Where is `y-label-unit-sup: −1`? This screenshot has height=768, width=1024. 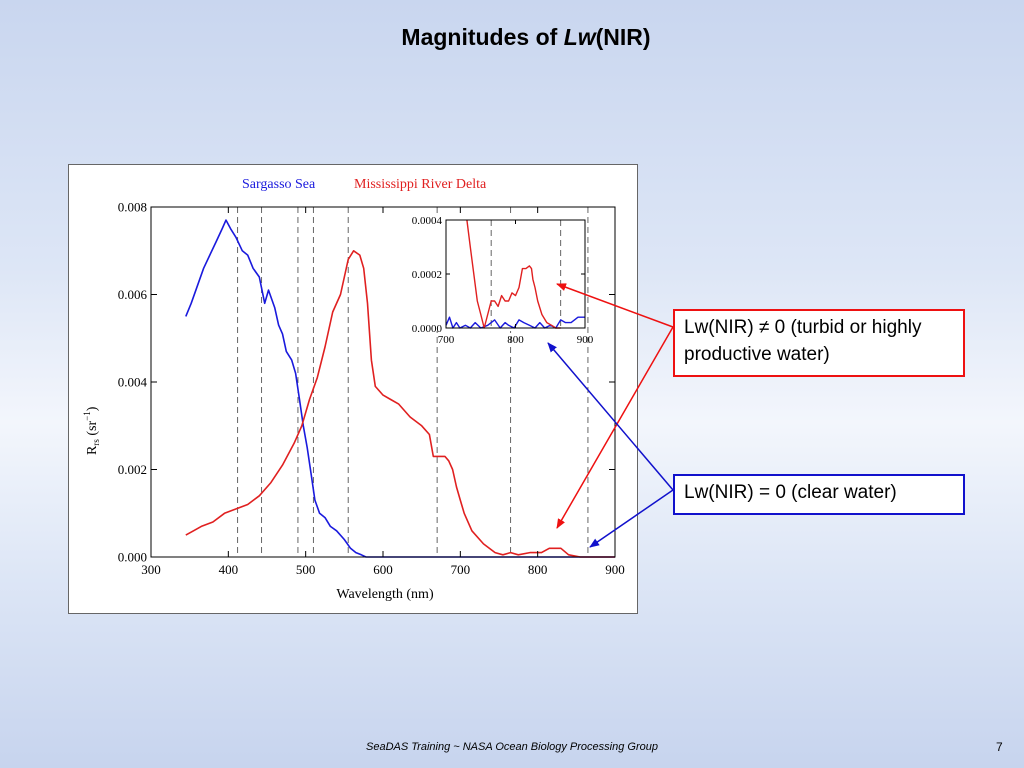
y-label-unit-sup: −1 is located at coordinates (87, 416).